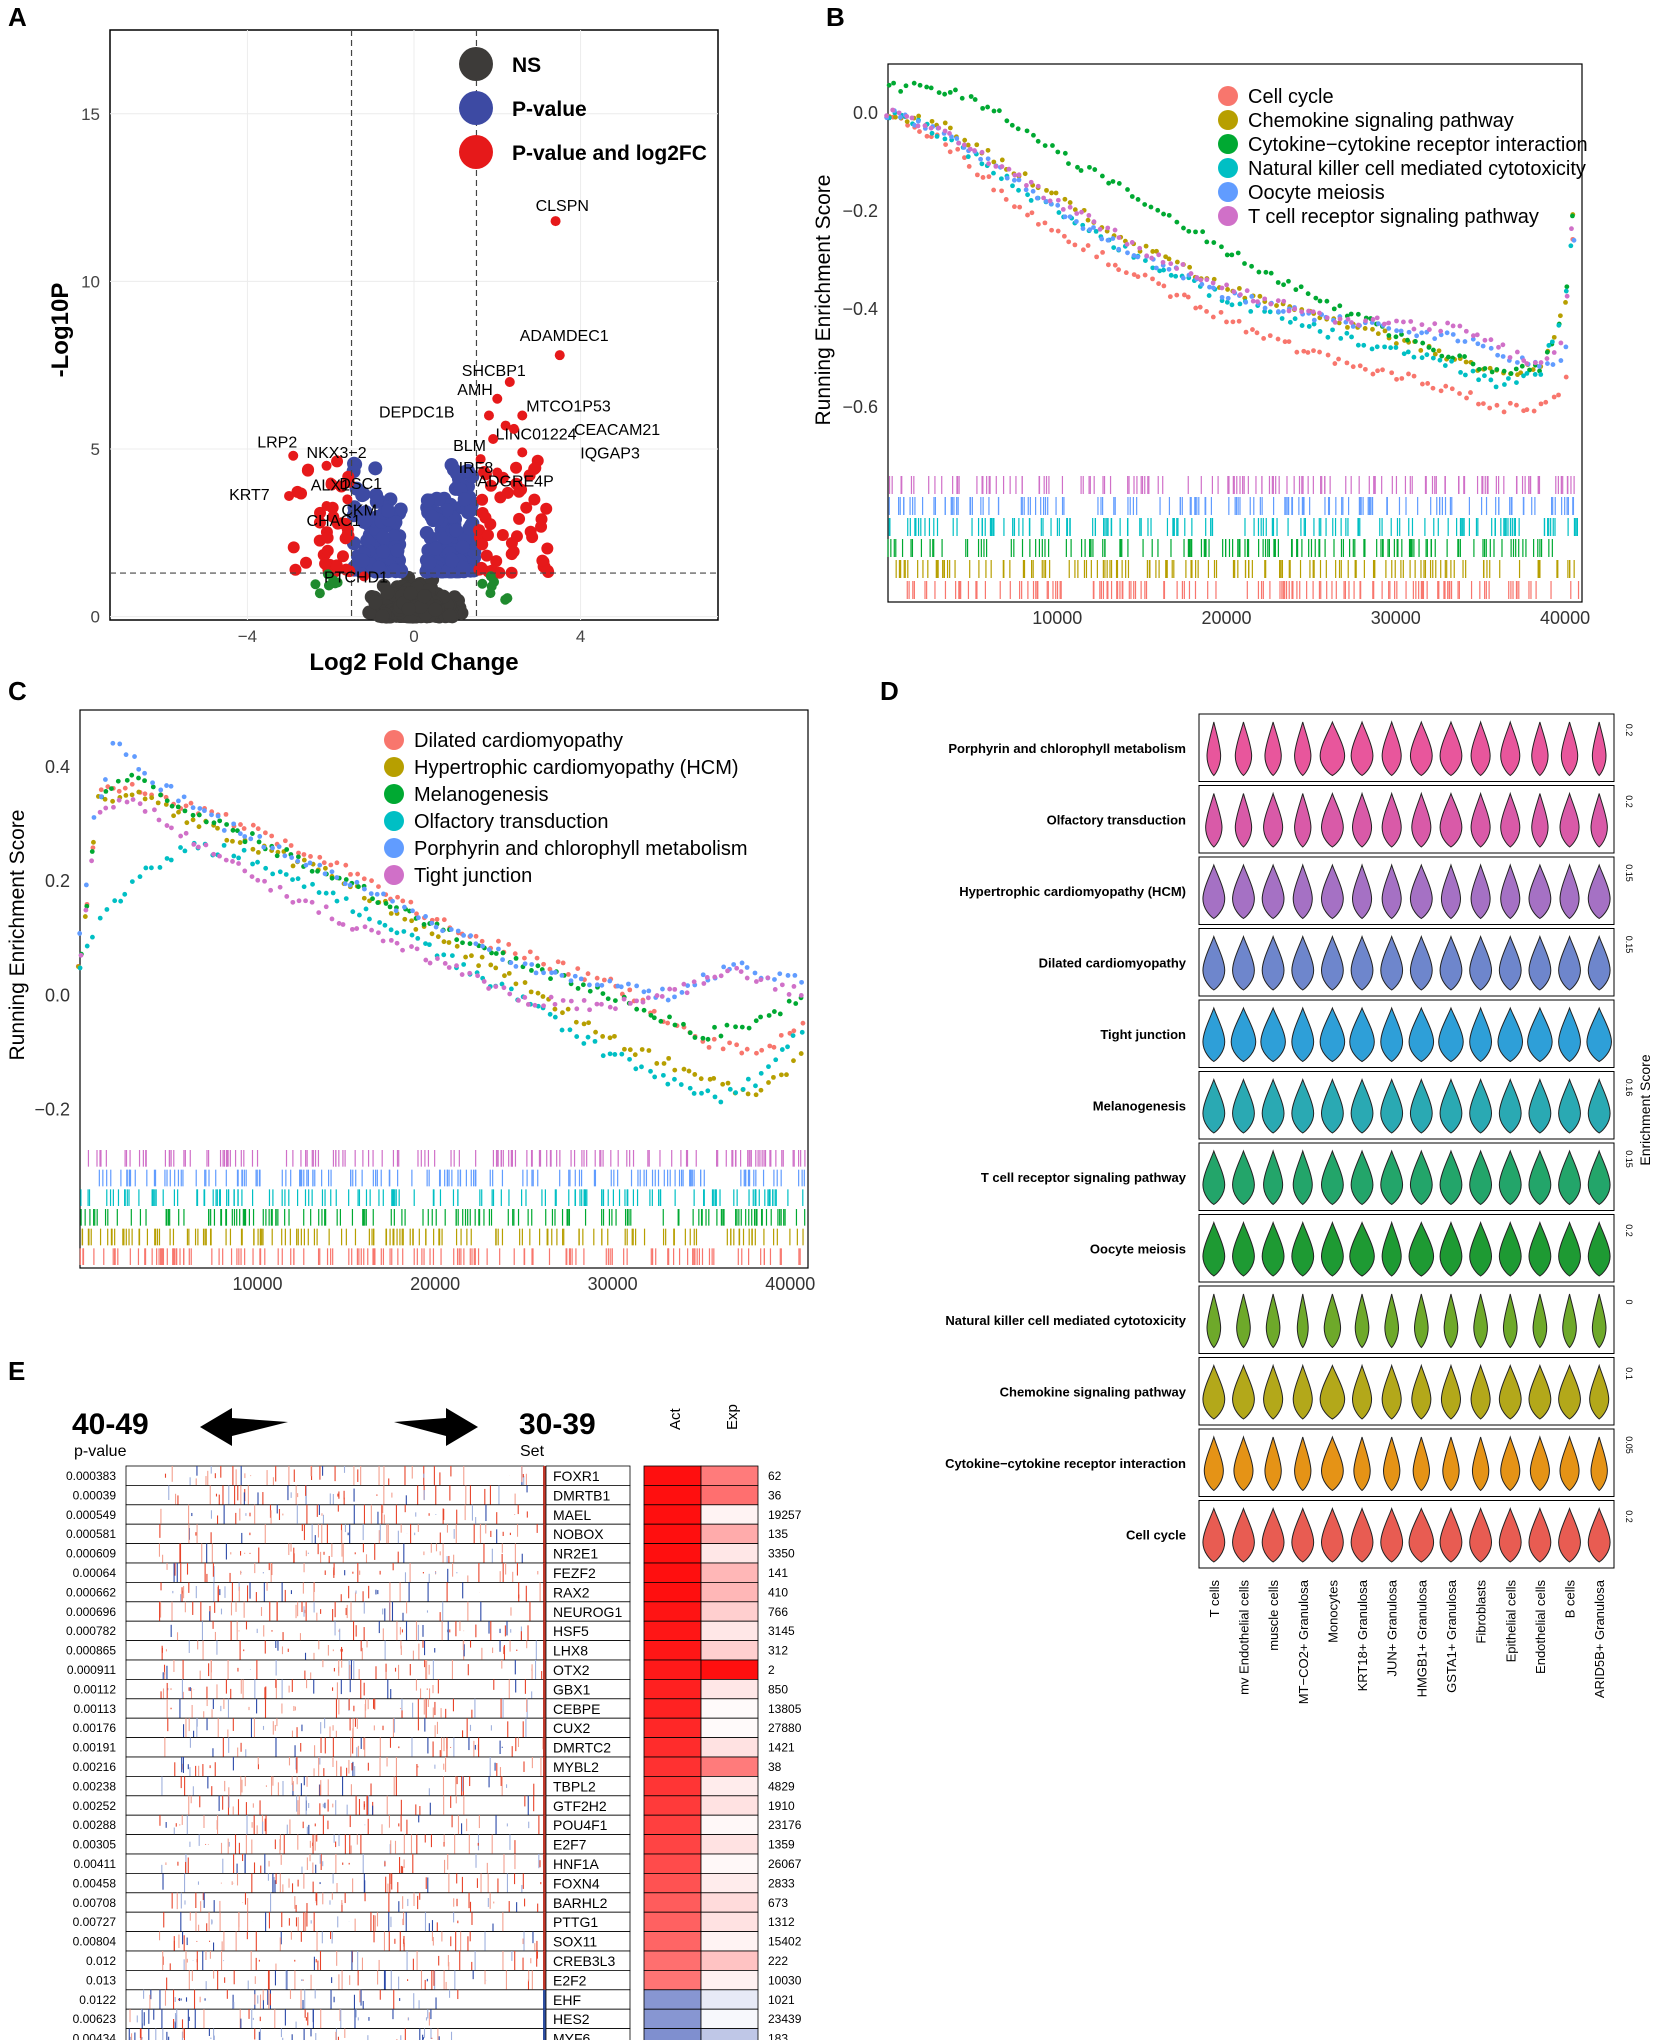 Image resolution: width=1654 pixels, height=2040 pixels. I want to click on volcano-marks, so click(414, 325).